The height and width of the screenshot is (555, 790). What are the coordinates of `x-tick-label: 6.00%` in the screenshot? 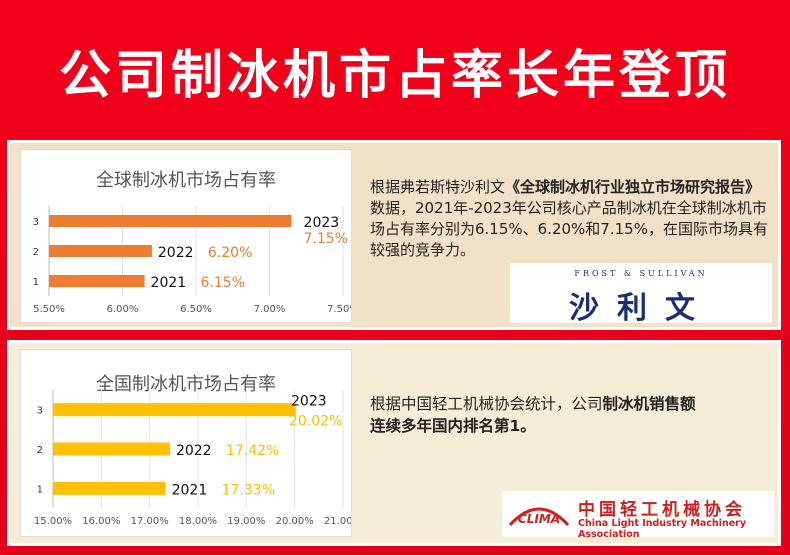 It's located at (123, 309).